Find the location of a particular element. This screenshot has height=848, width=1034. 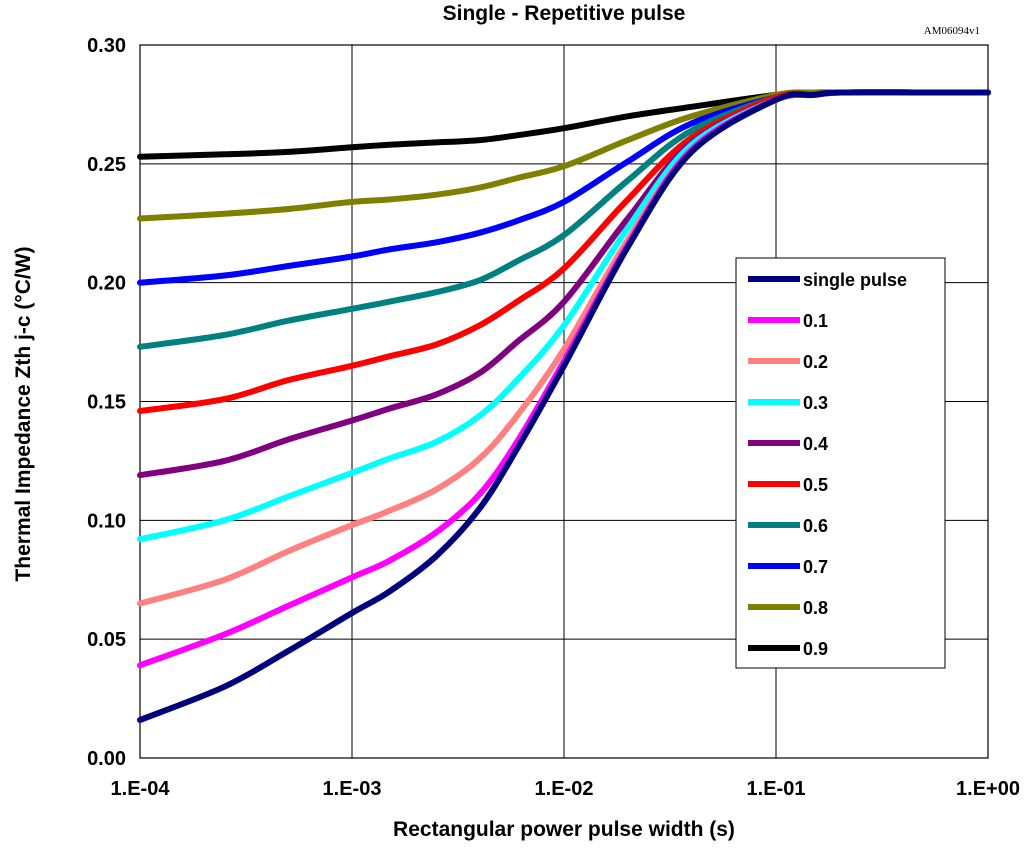

x-tick-label: 1.E+00 is located at coordinates (988, 789).